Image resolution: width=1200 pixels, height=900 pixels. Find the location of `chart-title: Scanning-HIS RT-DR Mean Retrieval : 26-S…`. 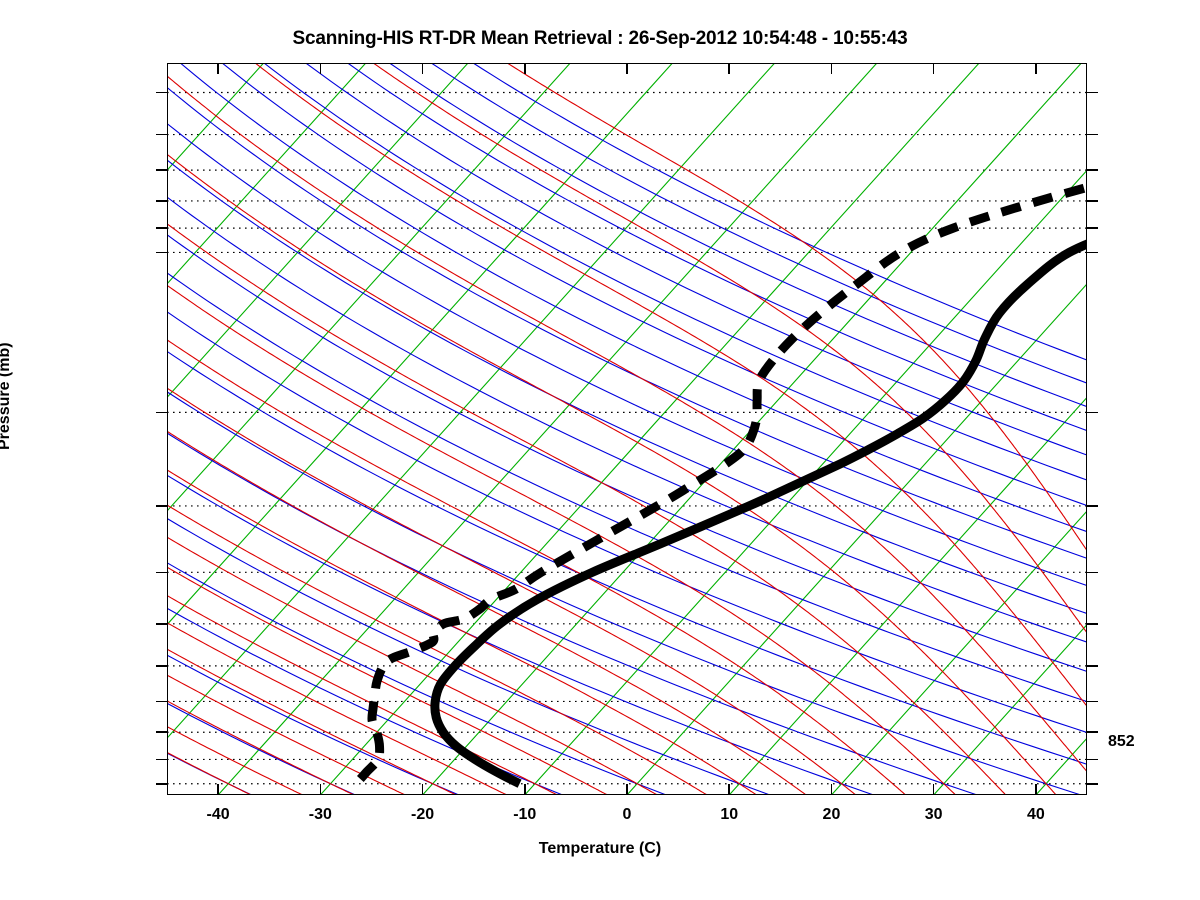

chart-title: Scanning-HIS RT-DR Mean Retrieval : 26-S… is located at coordinates (600, 38).